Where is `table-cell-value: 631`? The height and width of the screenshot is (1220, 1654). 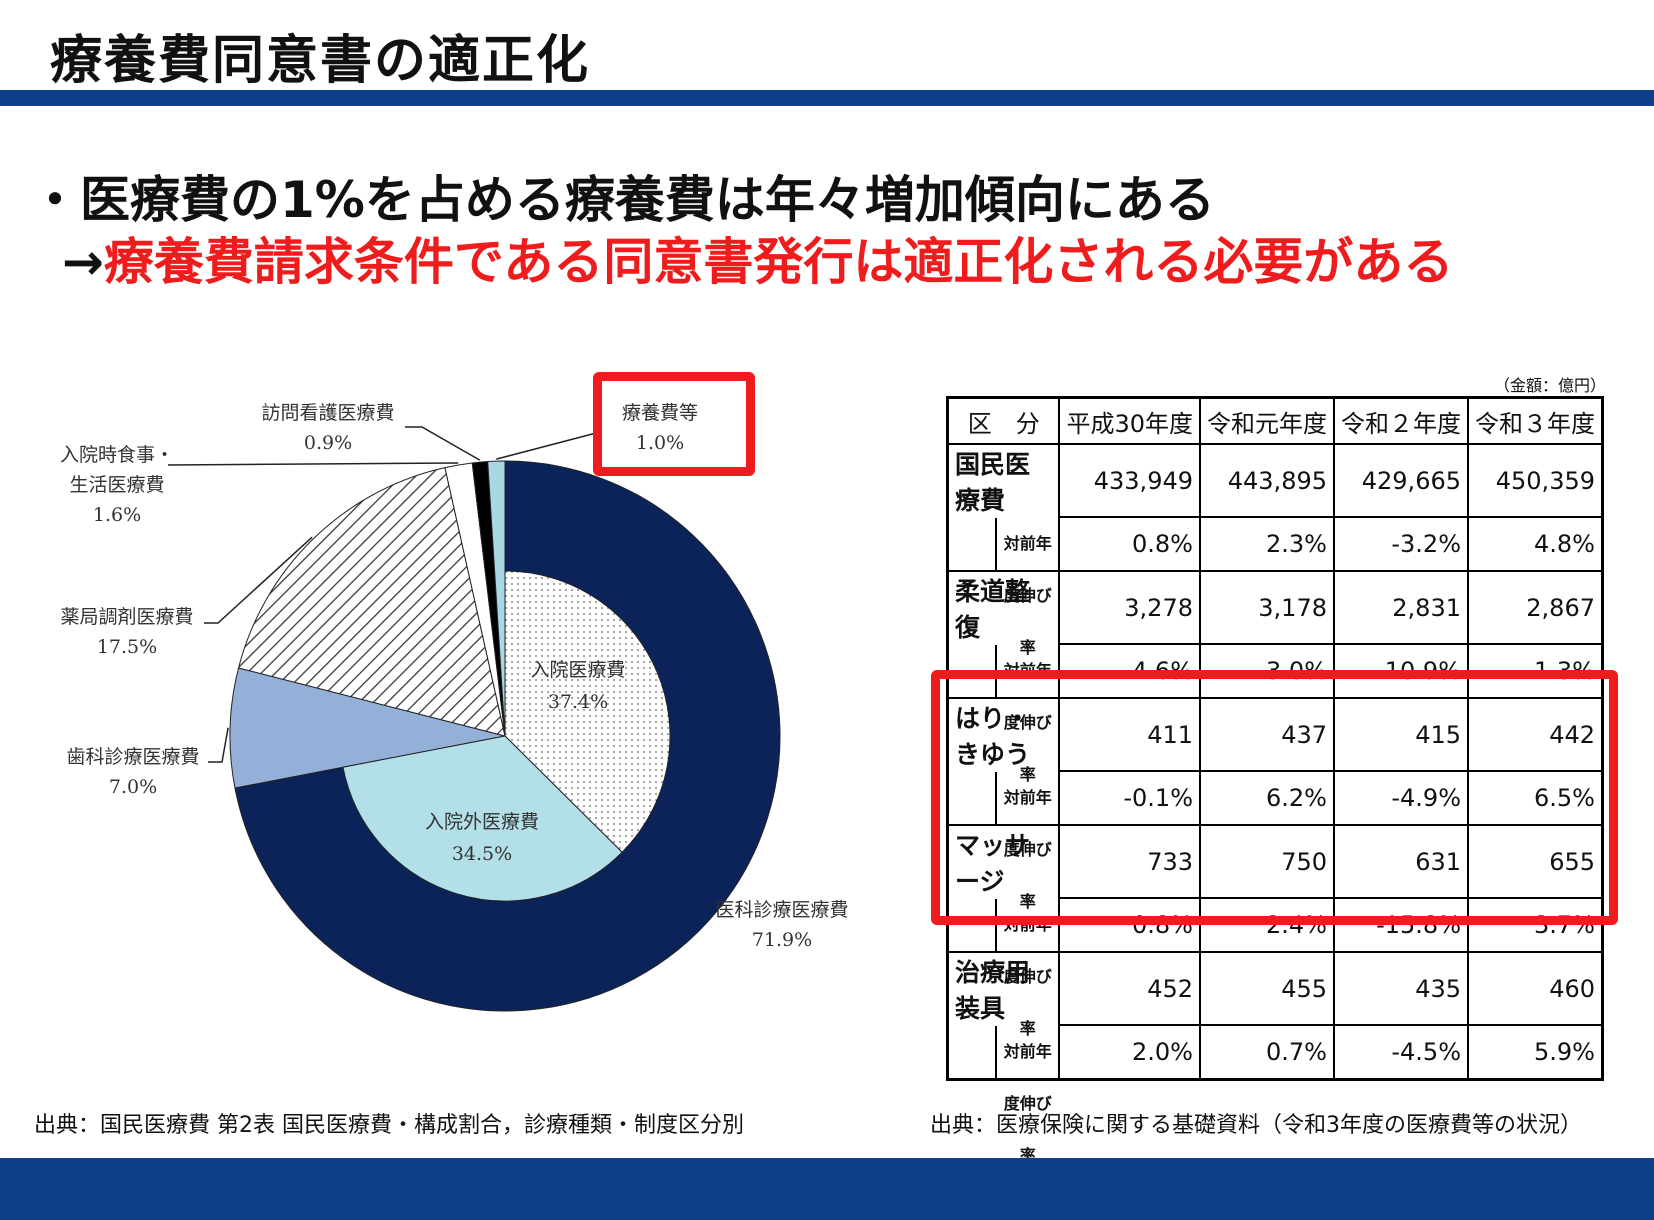 table-cell-value: 631 is located at coordinates (1401, 861).